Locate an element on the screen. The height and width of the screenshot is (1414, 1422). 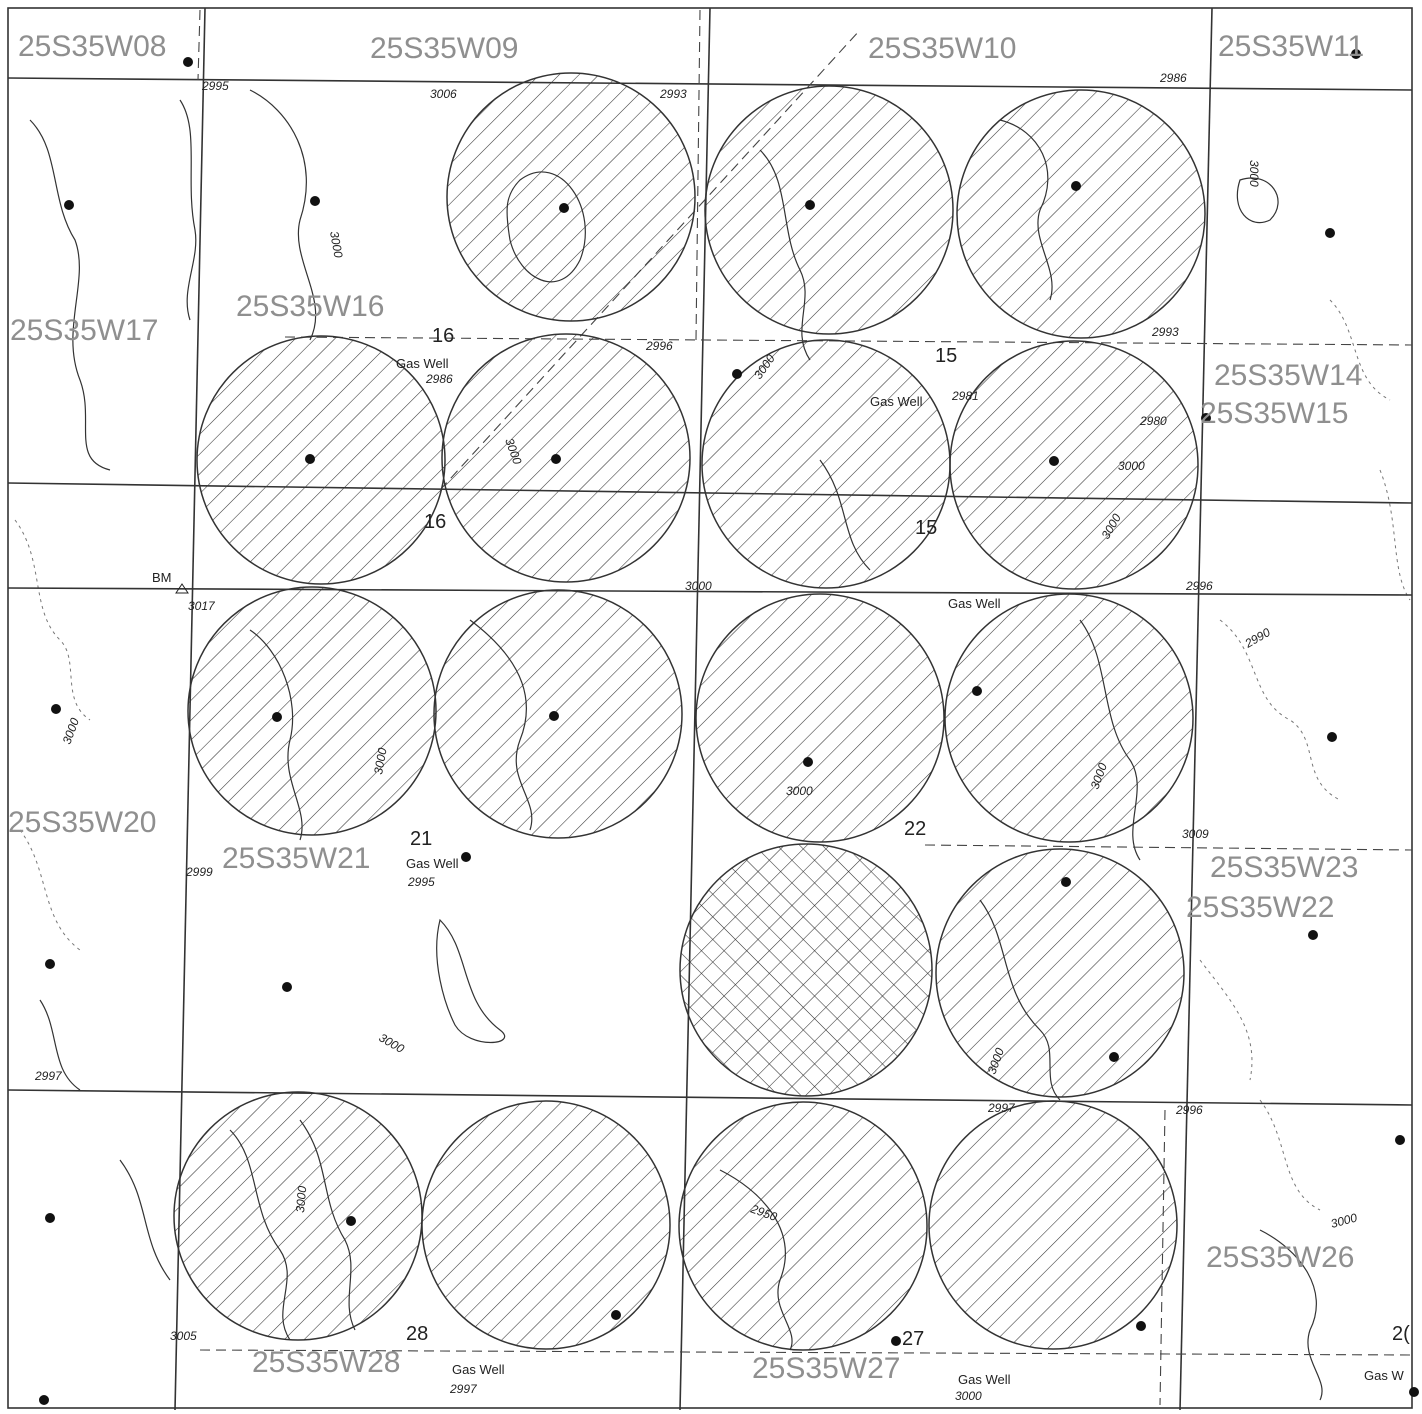
elevation-label: 3005 is located at coordinates (183, 1336).